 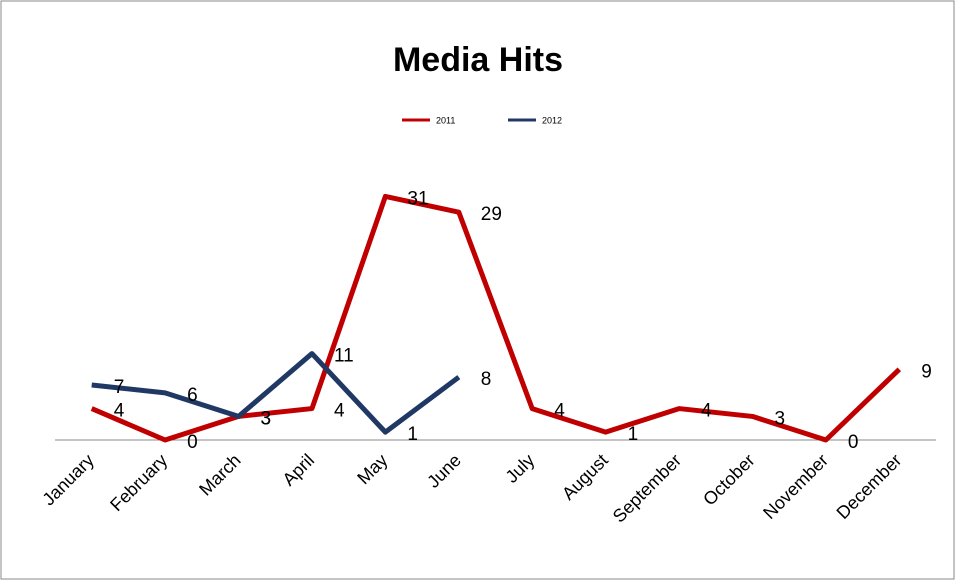 What do you see at coordinates (344, 356) in the screenshot?
I see `data-label: 11` at bounding box center [344, 356].